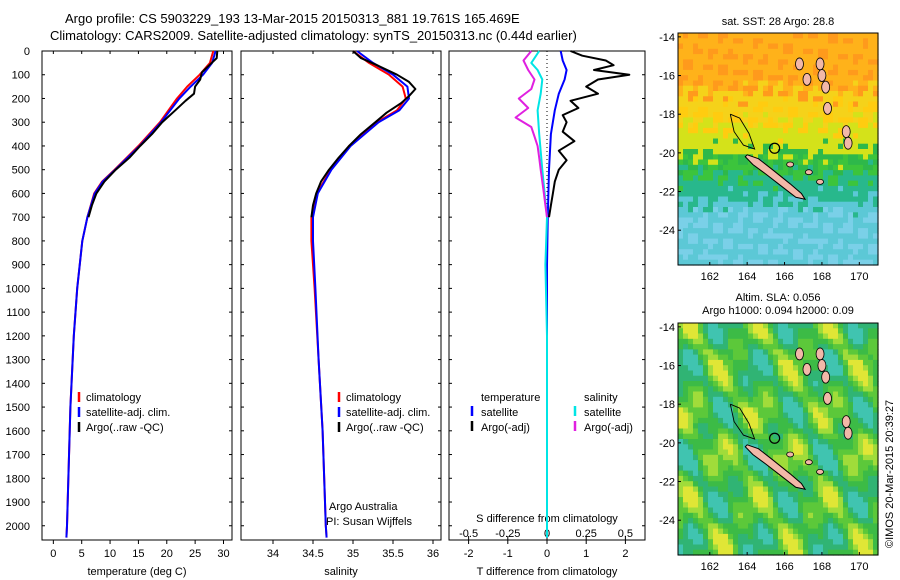  I want to click on lon-tick-label: 166, so click(784, 277).